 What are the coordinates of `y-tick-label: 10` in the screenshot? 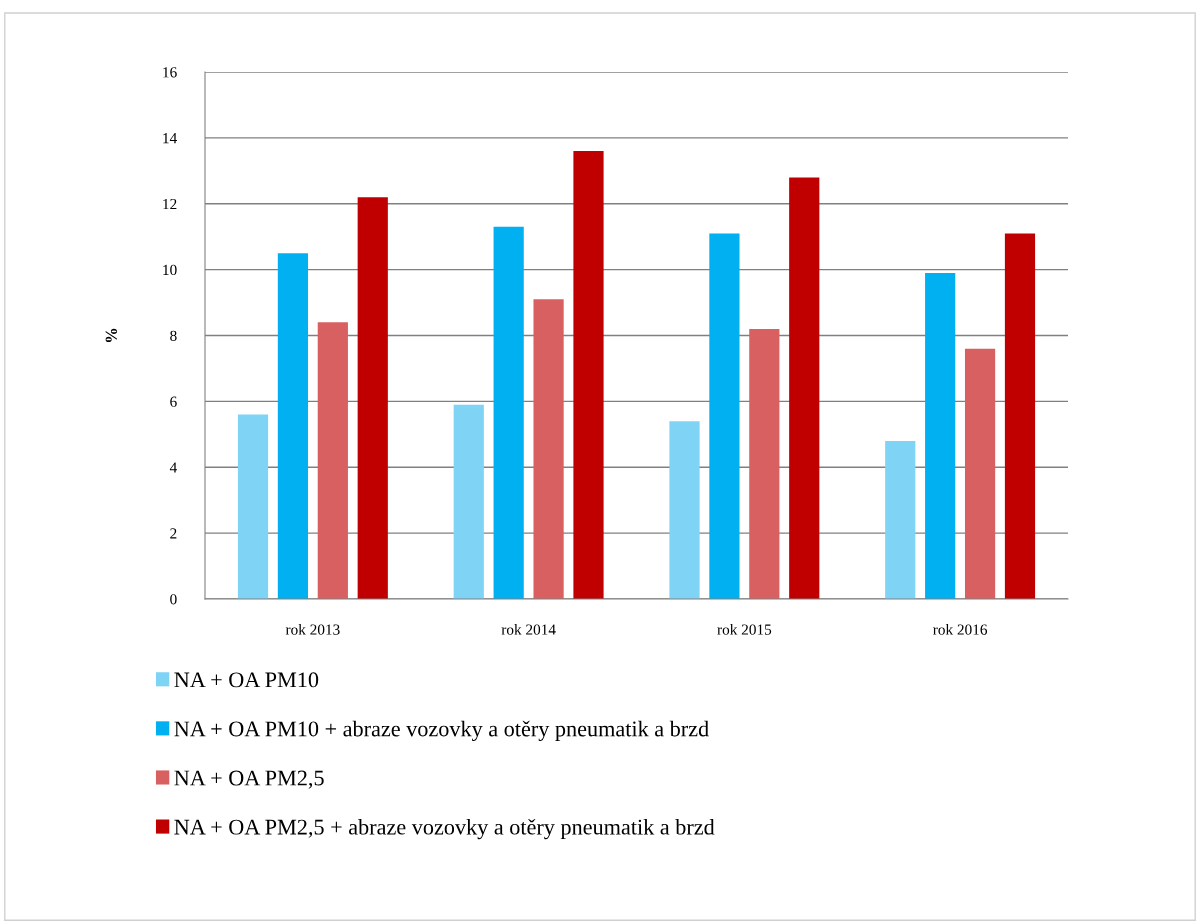 It's located at (170, 270).